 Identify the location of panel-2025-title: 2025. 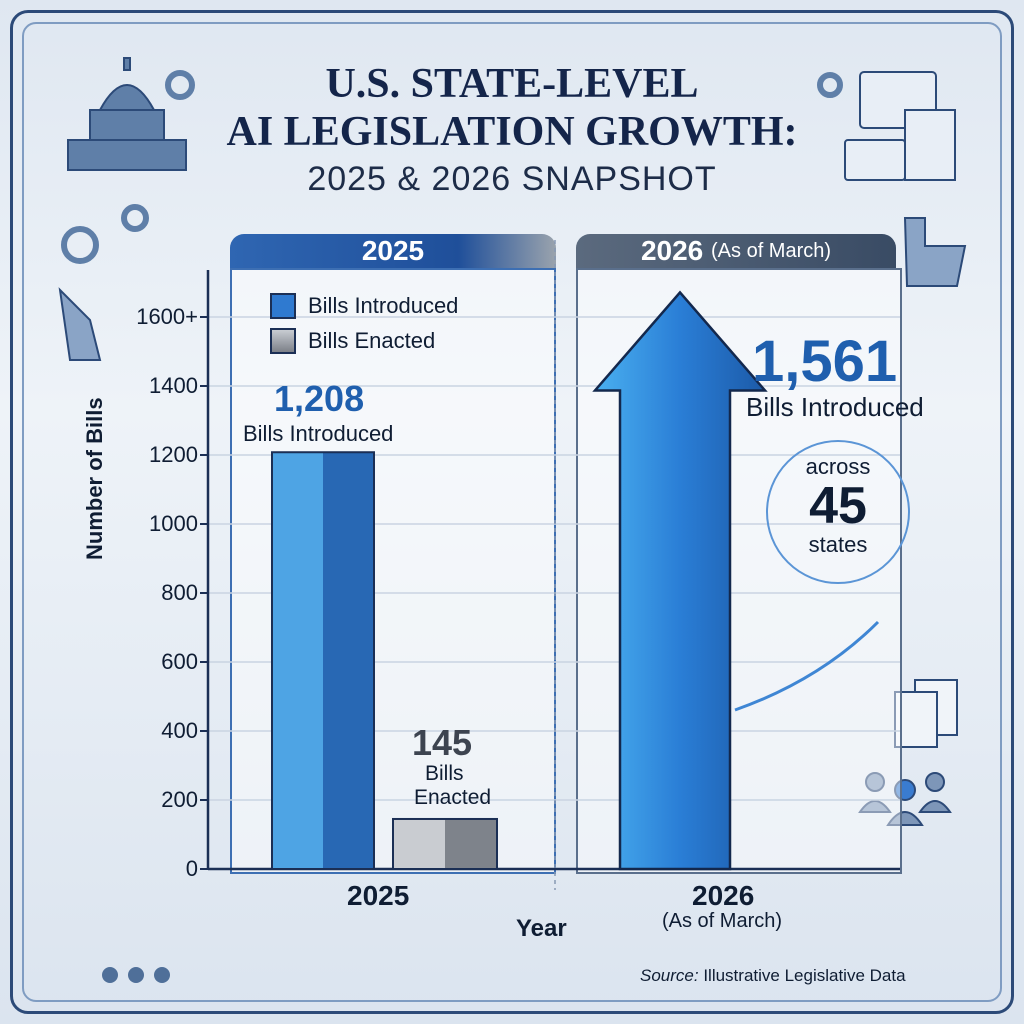
(393, 250).